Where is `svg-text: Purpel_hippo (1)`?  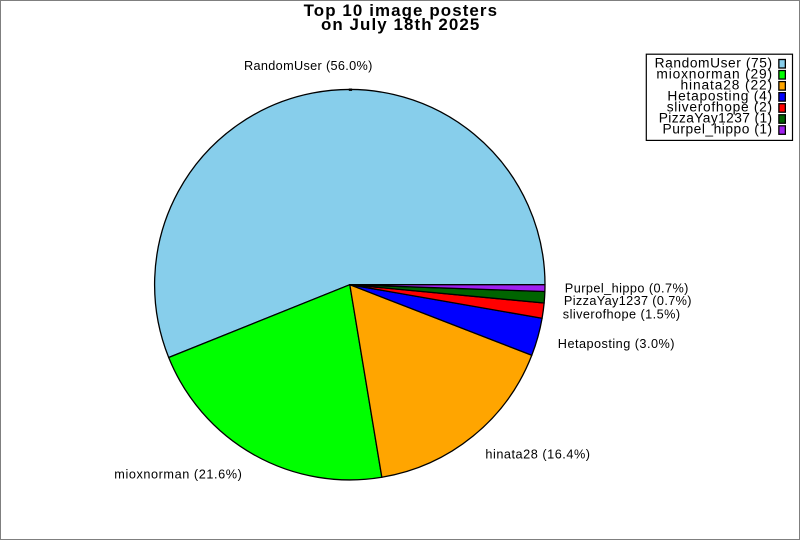
svg-text: Purpel_hippo (1) is located at coordinates (718, 129).